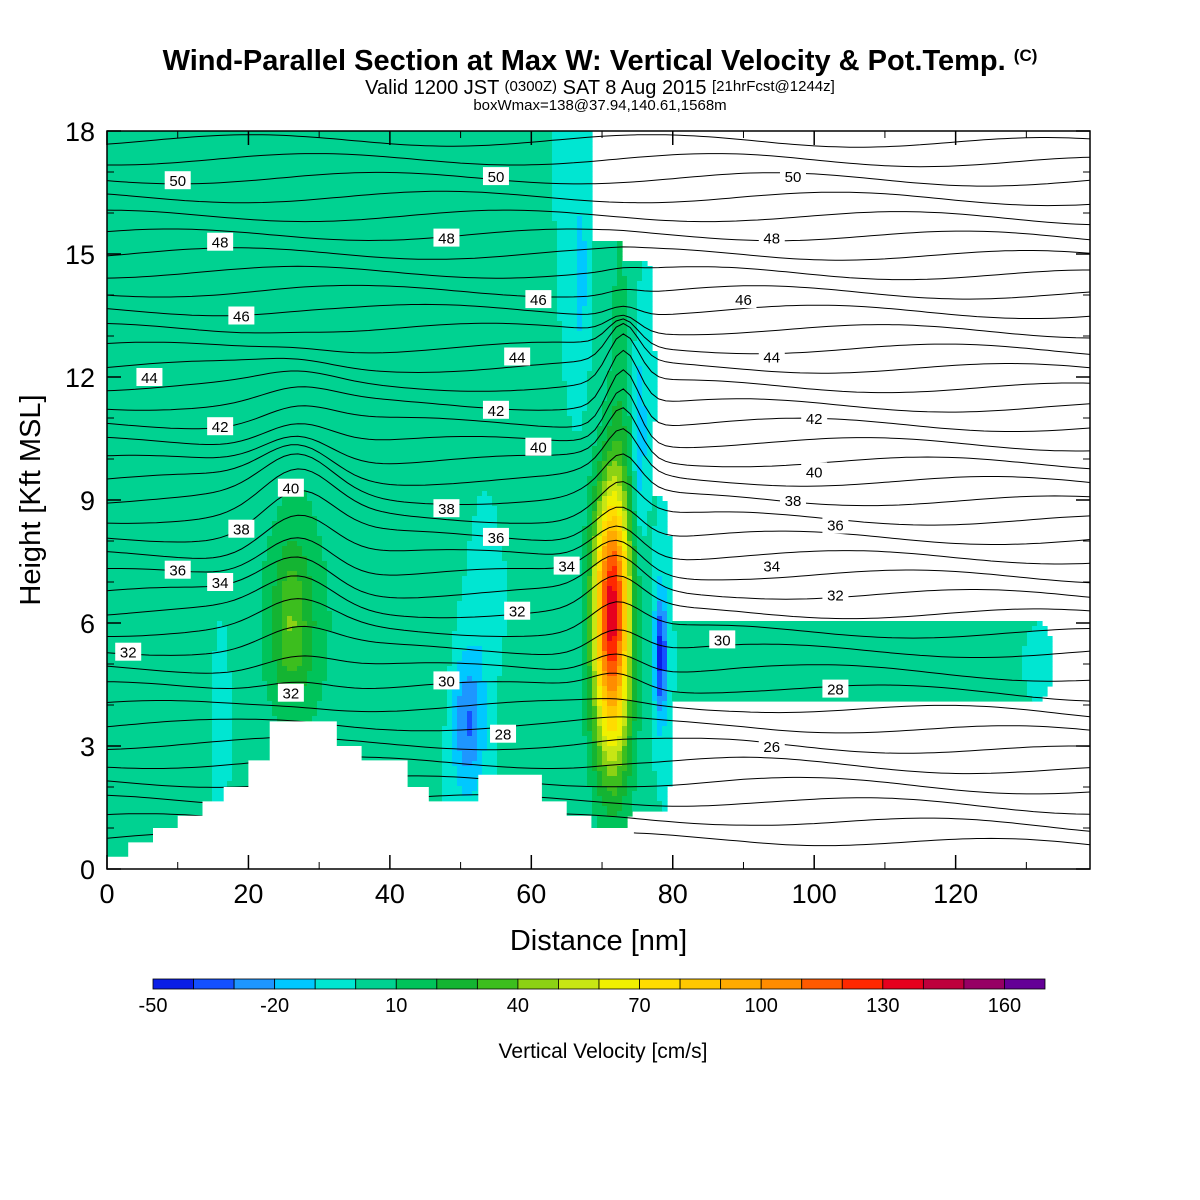  I want to click on isentrope-label: 32, so click(517, 611).